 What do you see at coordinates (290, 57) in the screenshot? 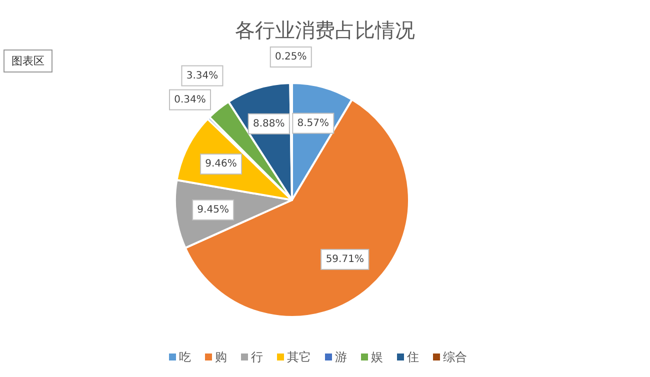
I see `data-label: 0.25%` at bounding box center [290, 57].